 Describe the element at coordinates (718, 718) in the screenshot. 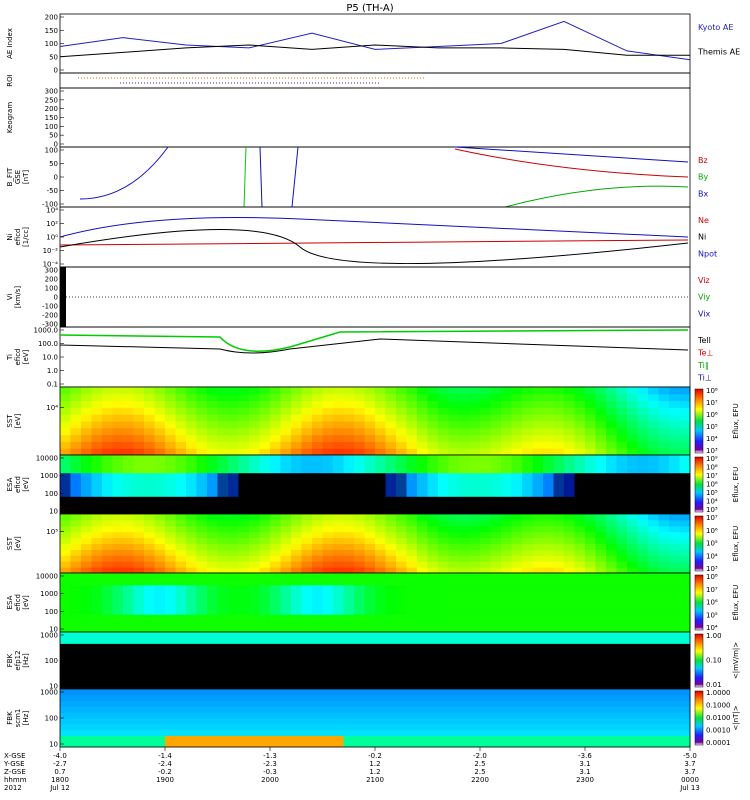

I see `colorbar-tick: 0.0100` at that location.